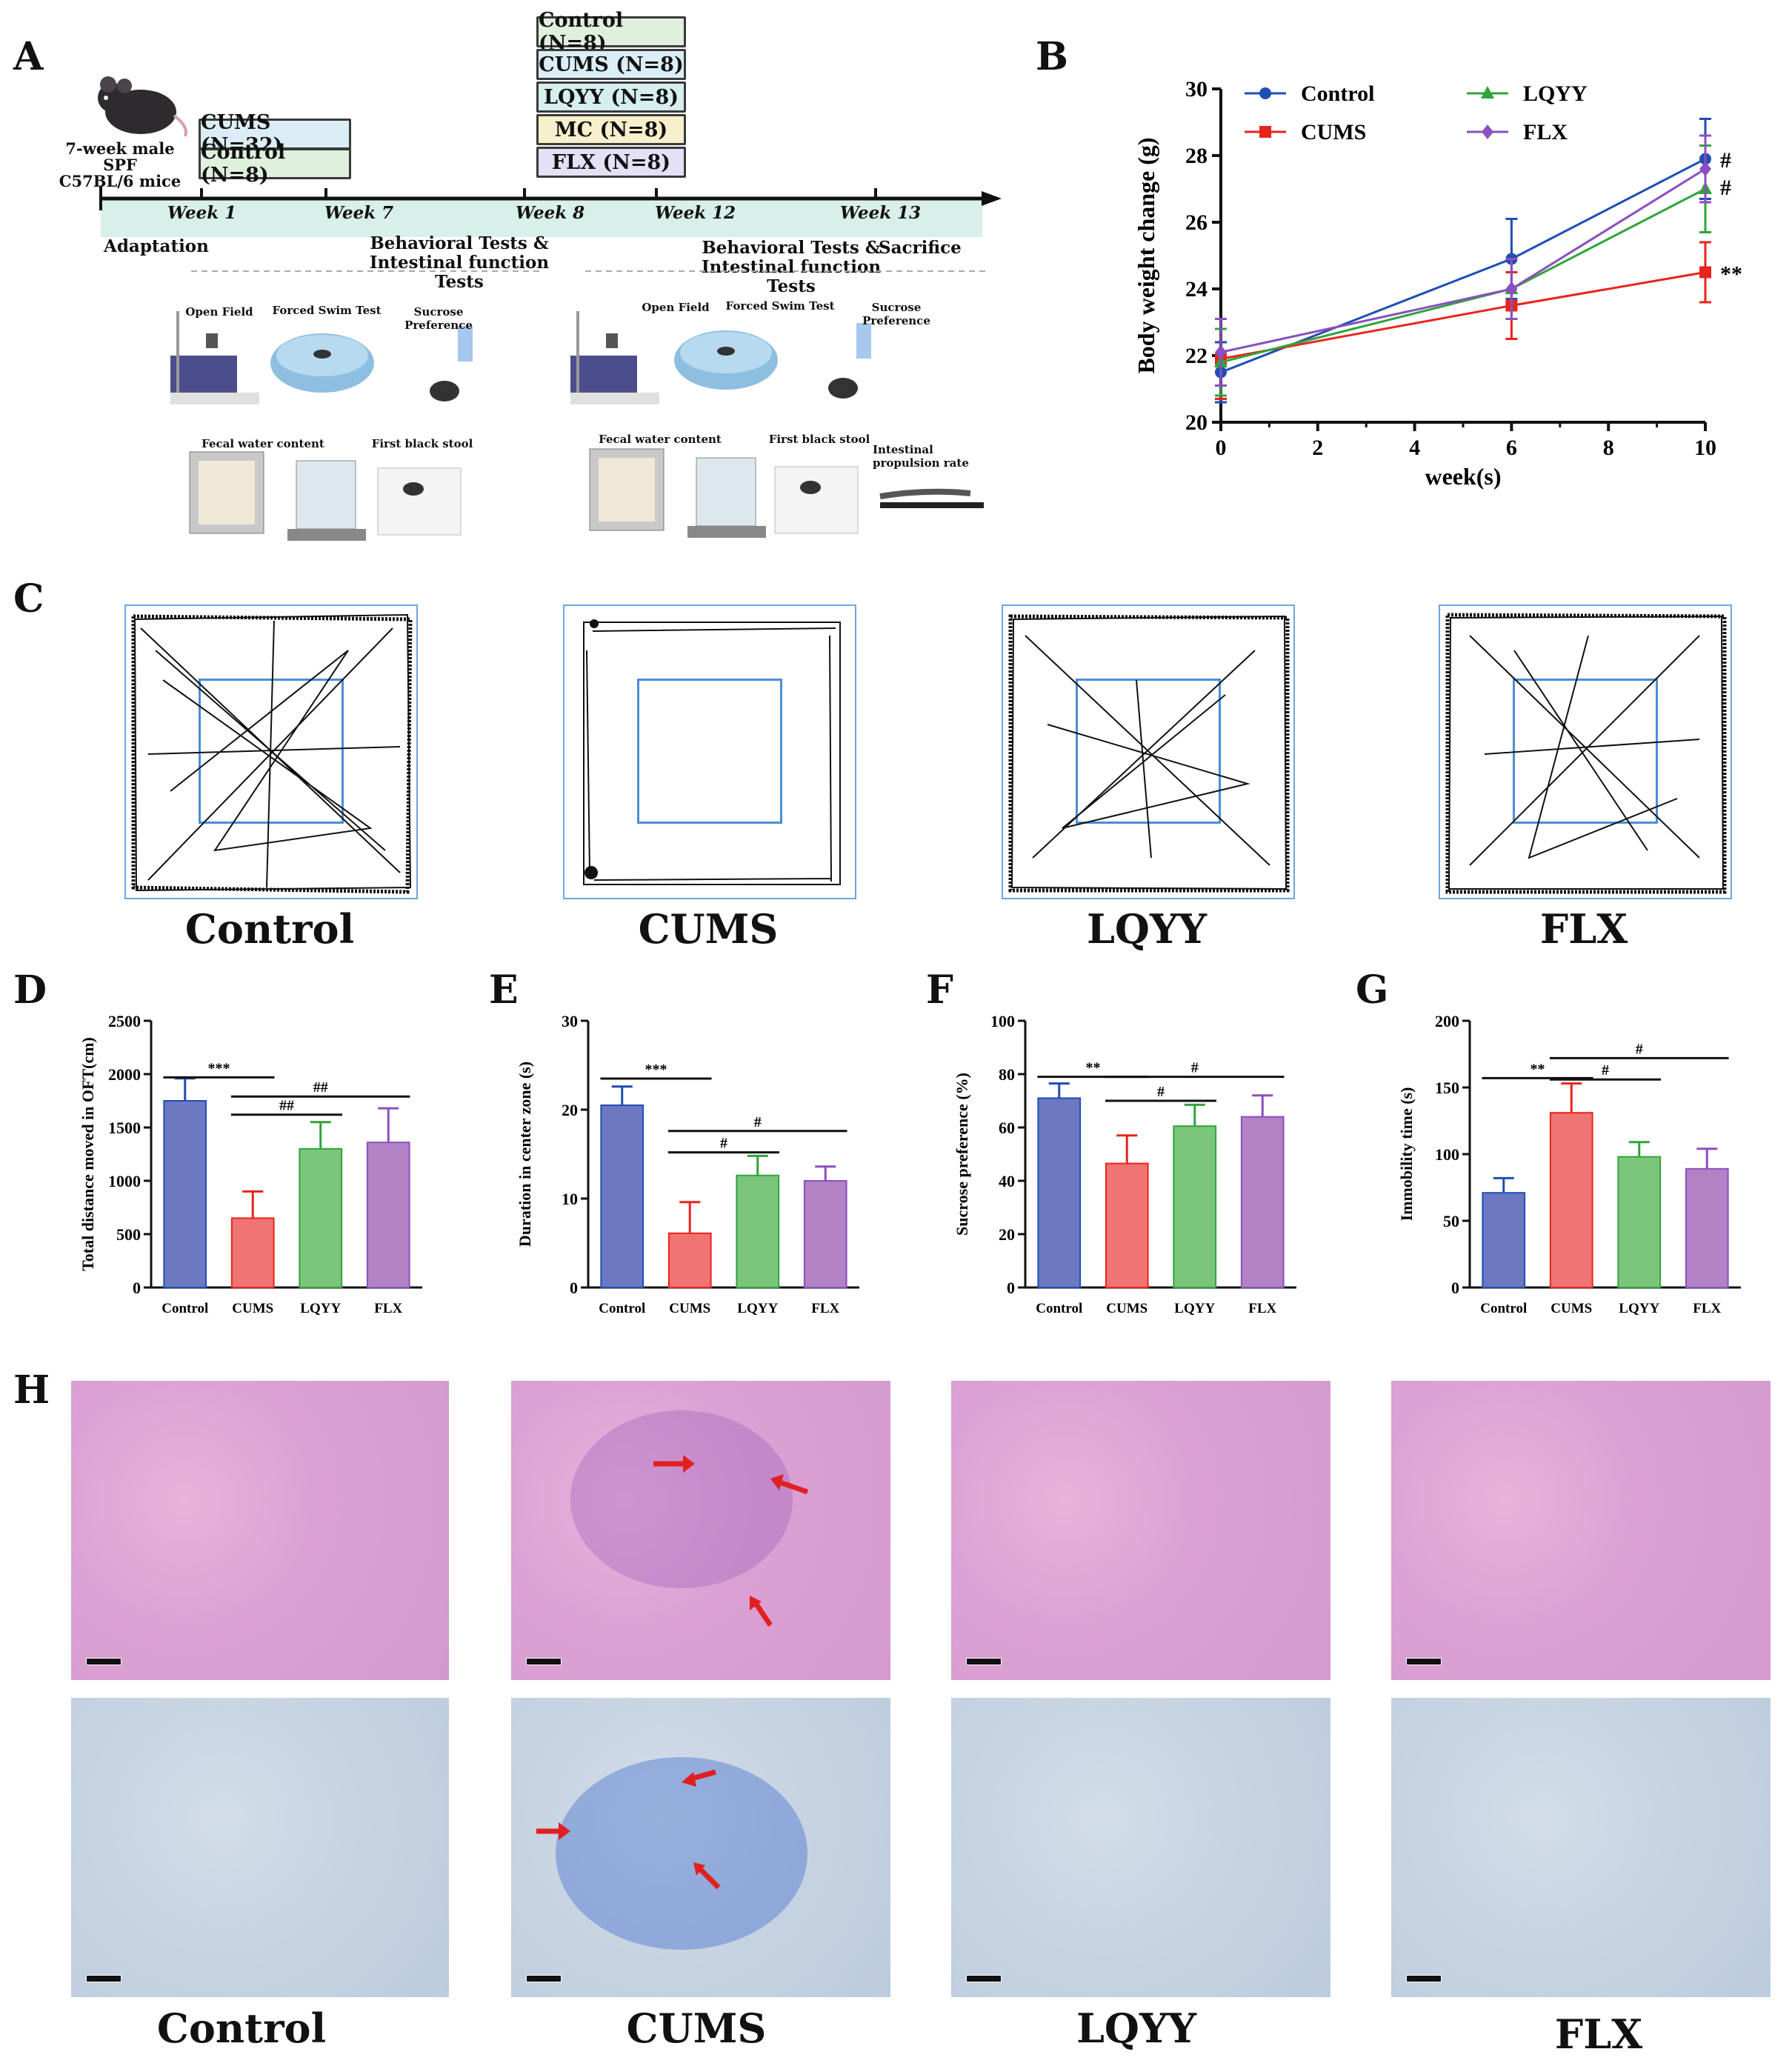 This screenshot has width=1792, height=2069. I want to click on panel-label-g: G, so click(1372, 990).